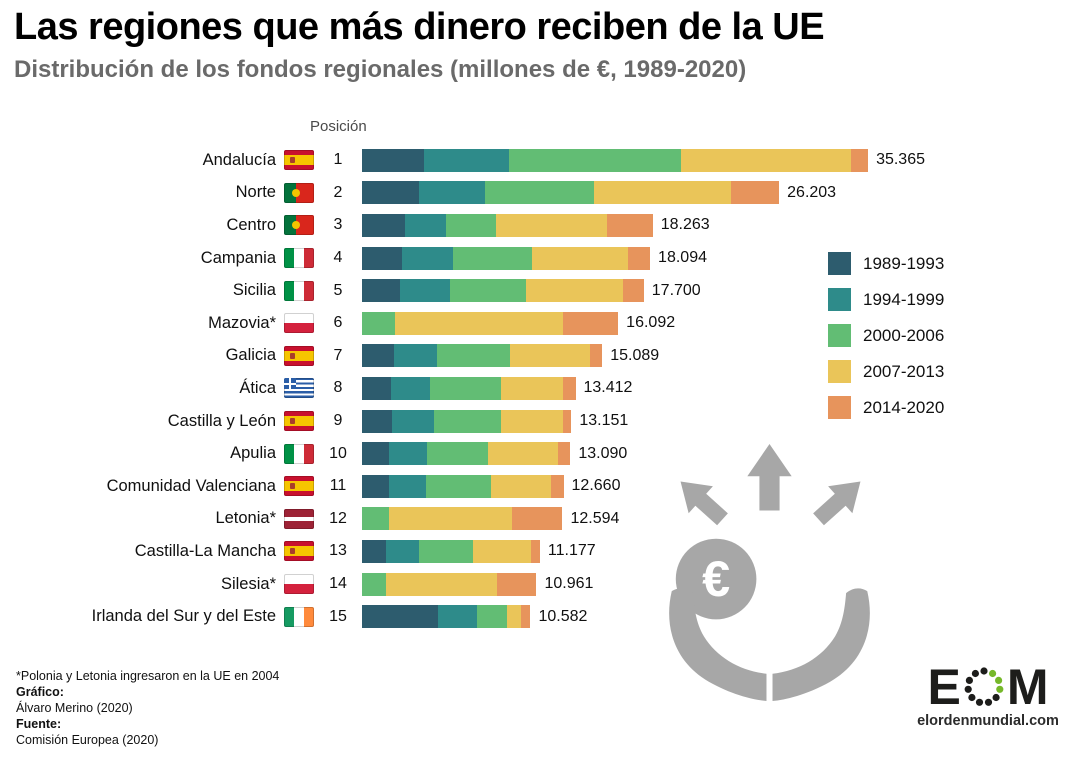 This screenshot has height=757, width=1070. Describe the element at coordinates (338, 551) in the screenshot. I see `rank-label: 13` at that location.